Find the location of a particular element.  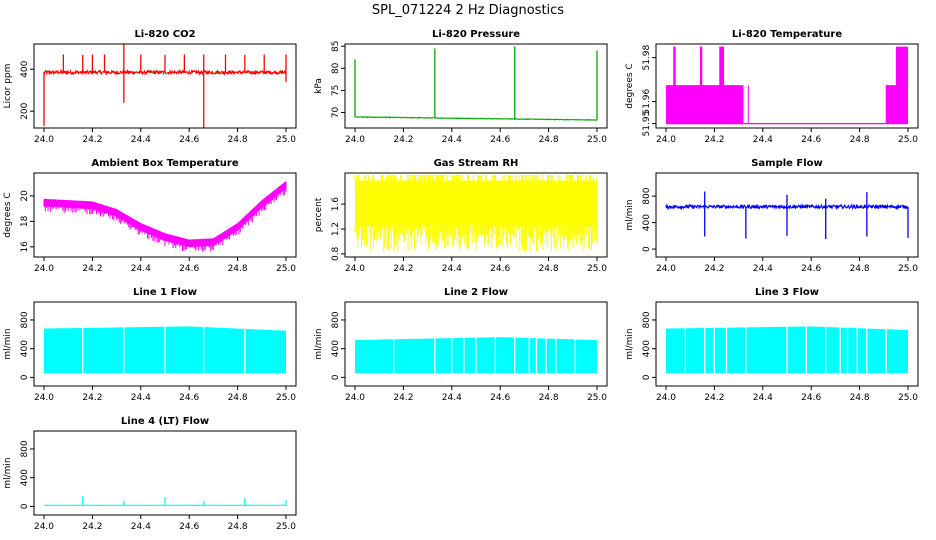

panel-title: Line 1 Flow is located at coordinates (165, 292).